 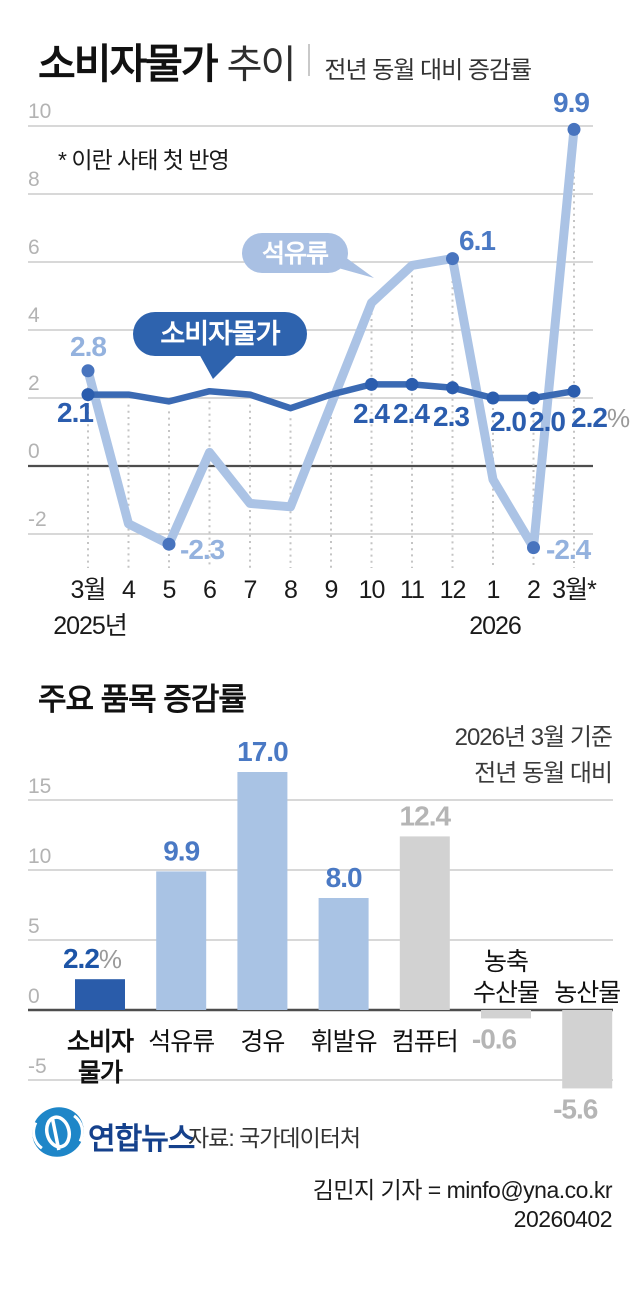 I want to click on byline-reporter: 김민지 기자 = minfo@yna.co.kr, so click(x=462, y=1190).